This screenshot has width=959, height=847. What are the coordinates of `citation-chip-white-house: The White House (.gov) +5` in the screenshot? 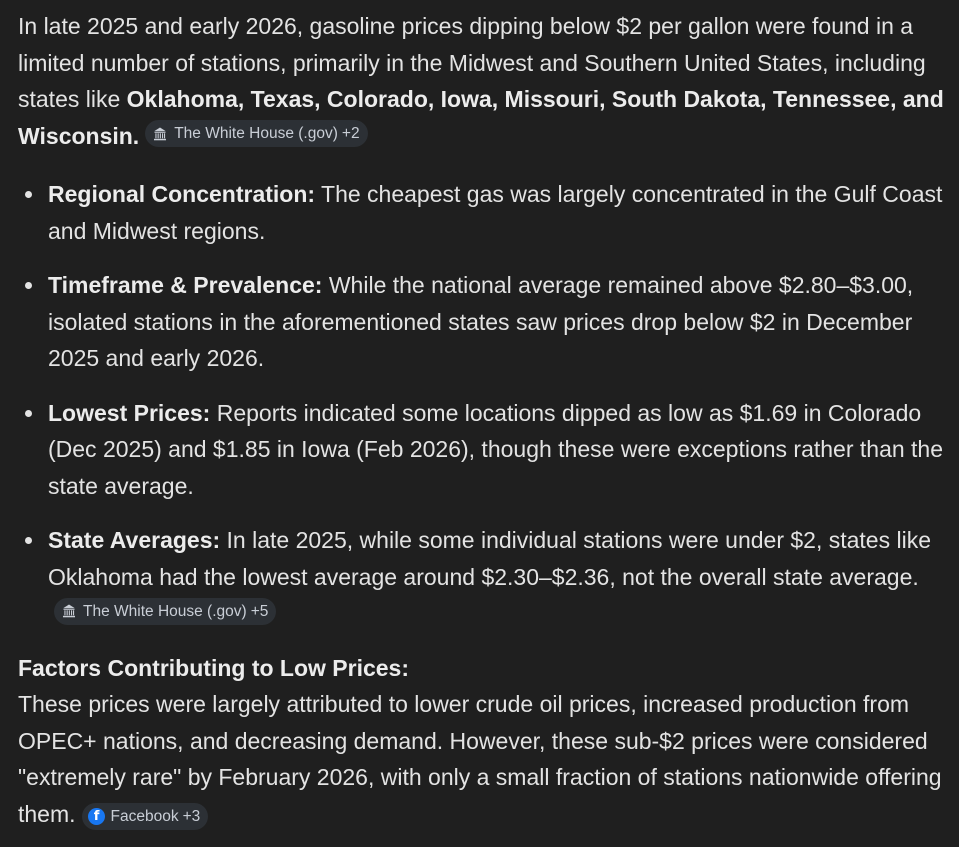 It's located at (165, 611).